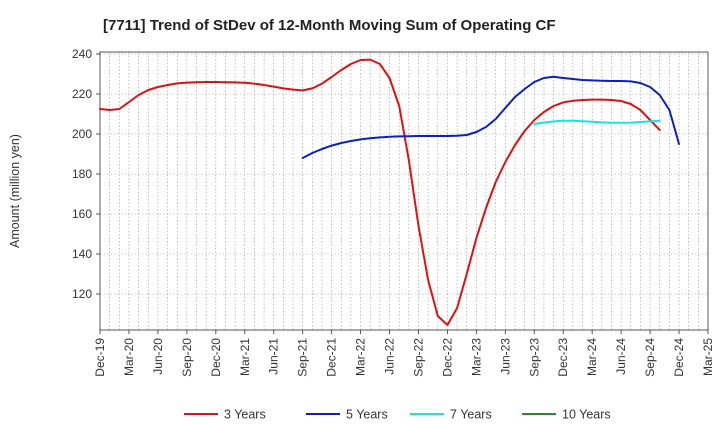  What do you see at coordinates (447, 357) in the screenshot?
I see `x-tick-label: Dec-22` at bounding box center [447, 357].